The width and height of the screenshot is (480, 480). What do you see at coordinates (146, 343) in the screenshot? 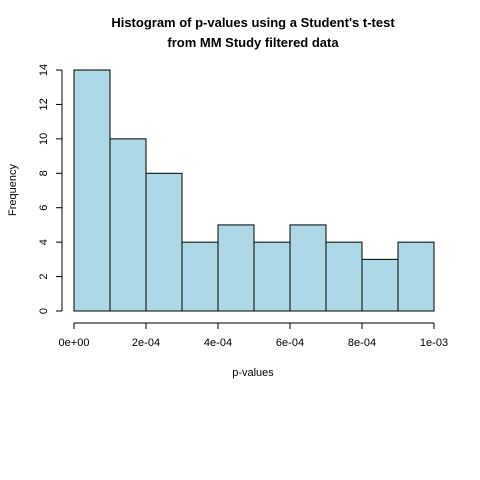
I see `x-tick-label: 2e-04` at bounding box center [146, 343].